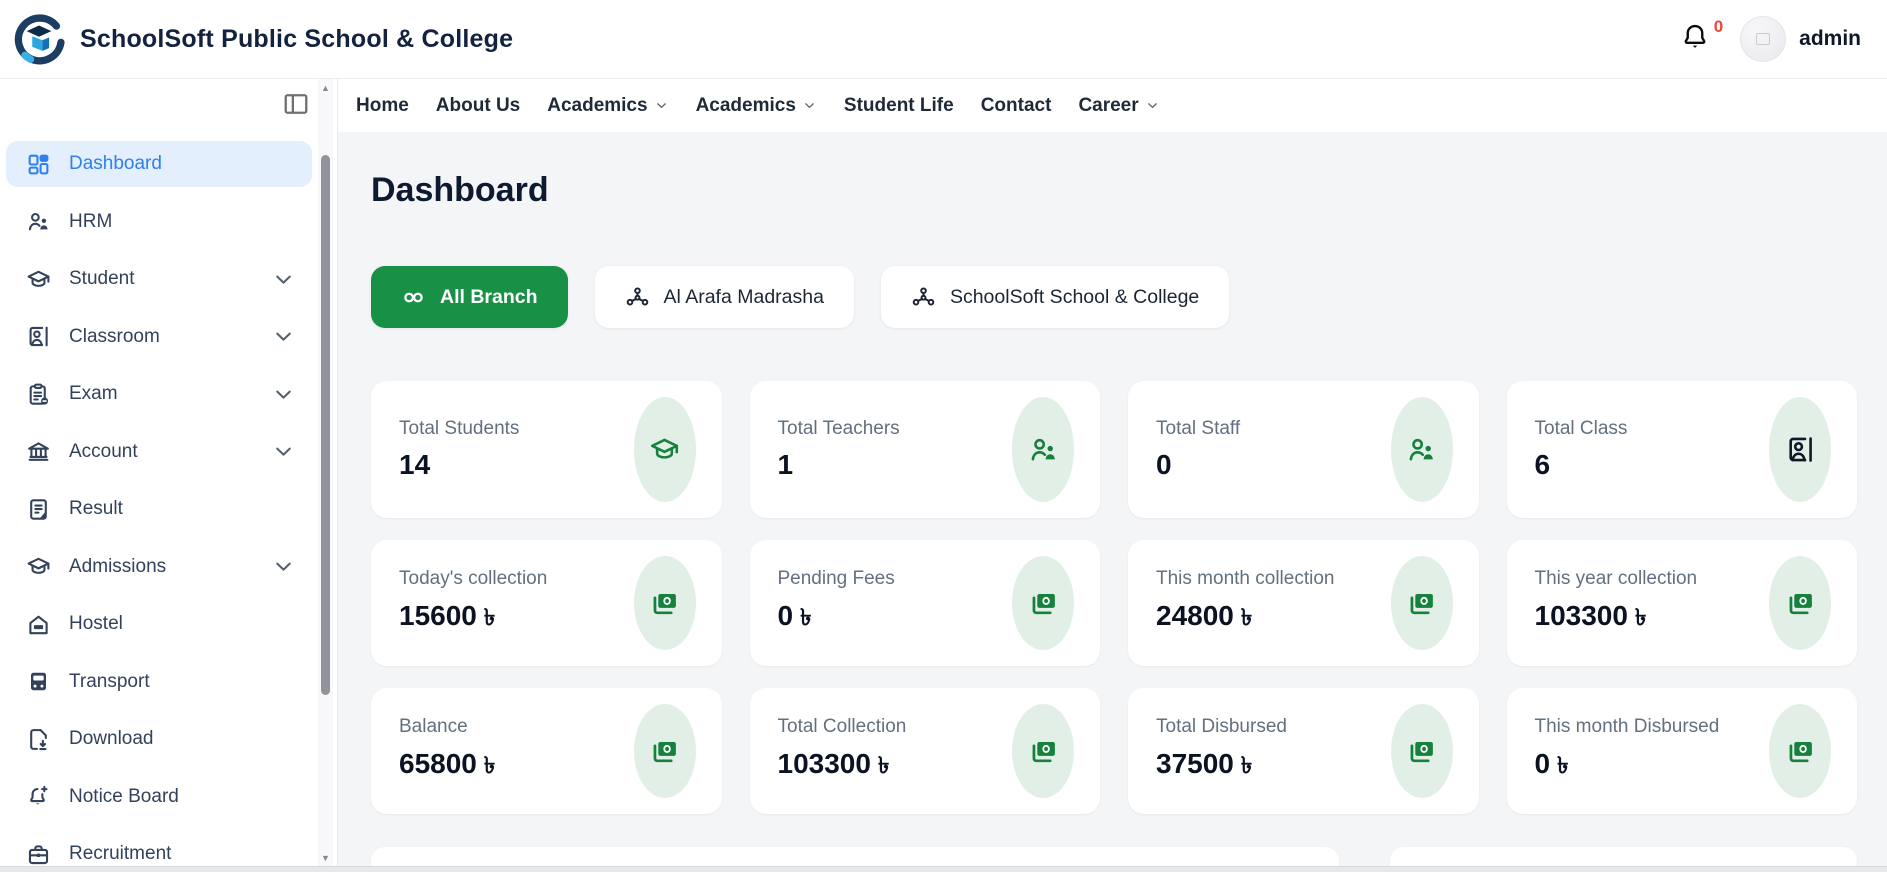 This screenshot has height=872, width=1887. Describe the element at coordinates (1198, 428) in the screenshot. I see `stat-card-label: Total Staff` at that location.